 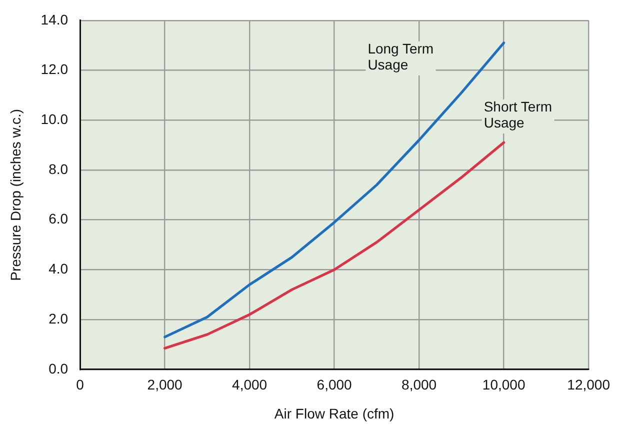 What do you see at coordinates (80, 384) in the screenshot?
I see `x-tick-label: 0` at bounding box center [80, 384].